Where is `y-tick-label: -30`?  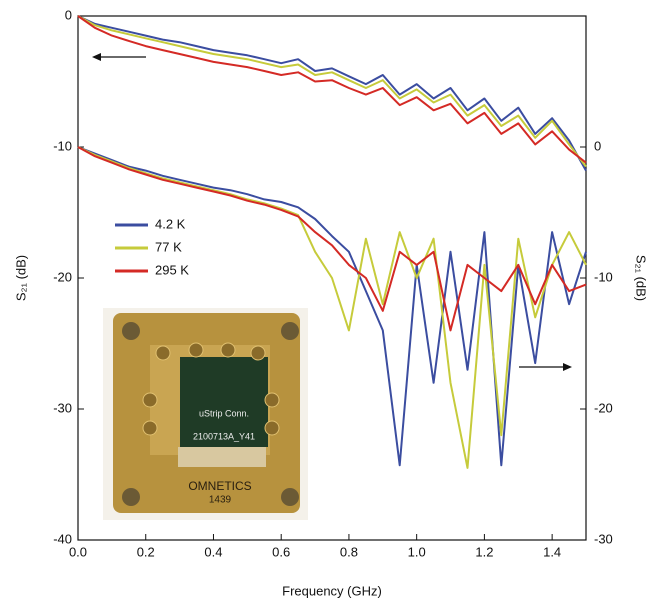 y-tick-label: -30 is located at coordinates (62, 407).